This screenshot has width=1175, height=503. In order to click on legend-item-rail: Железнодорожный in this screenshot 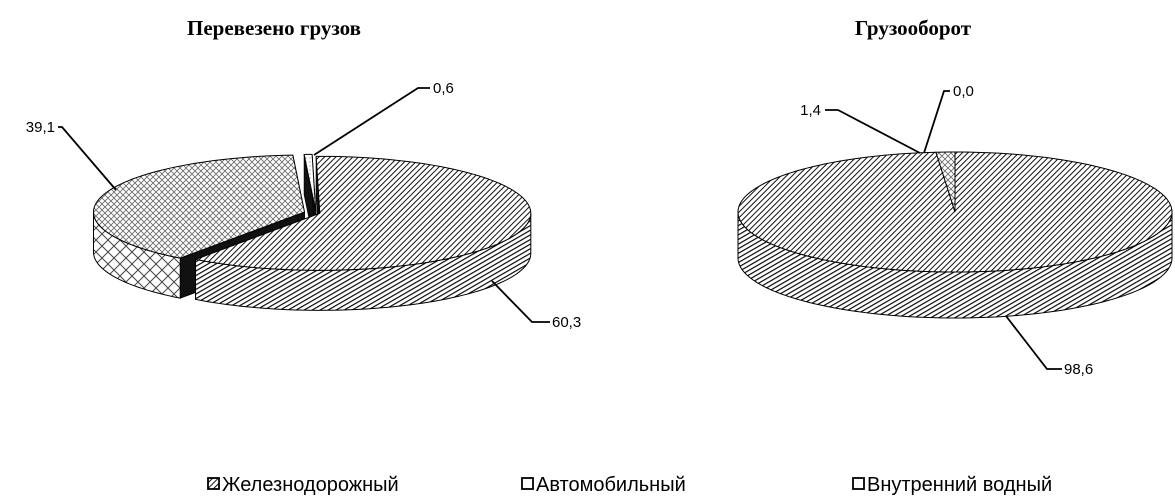, I will do `click(303, 485)`.